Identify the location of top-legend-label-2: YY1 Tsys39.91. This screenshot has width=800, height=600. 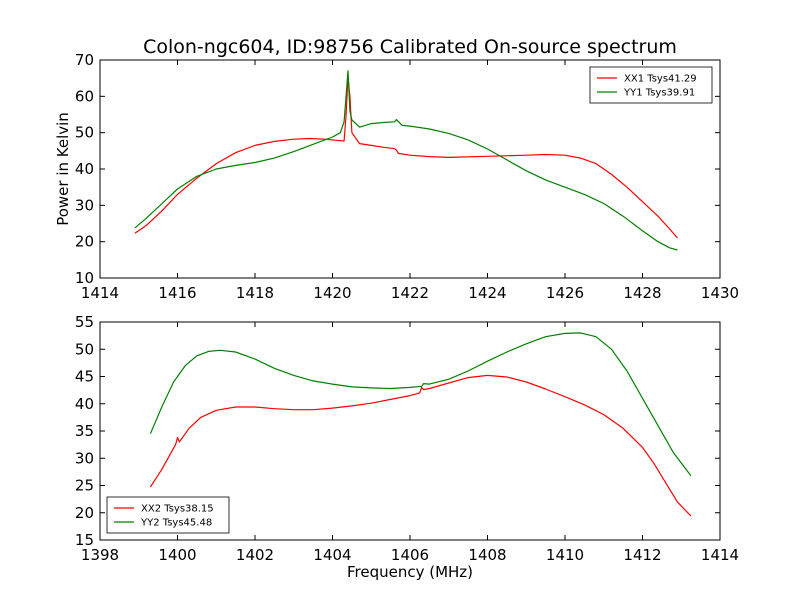
(659, 93).